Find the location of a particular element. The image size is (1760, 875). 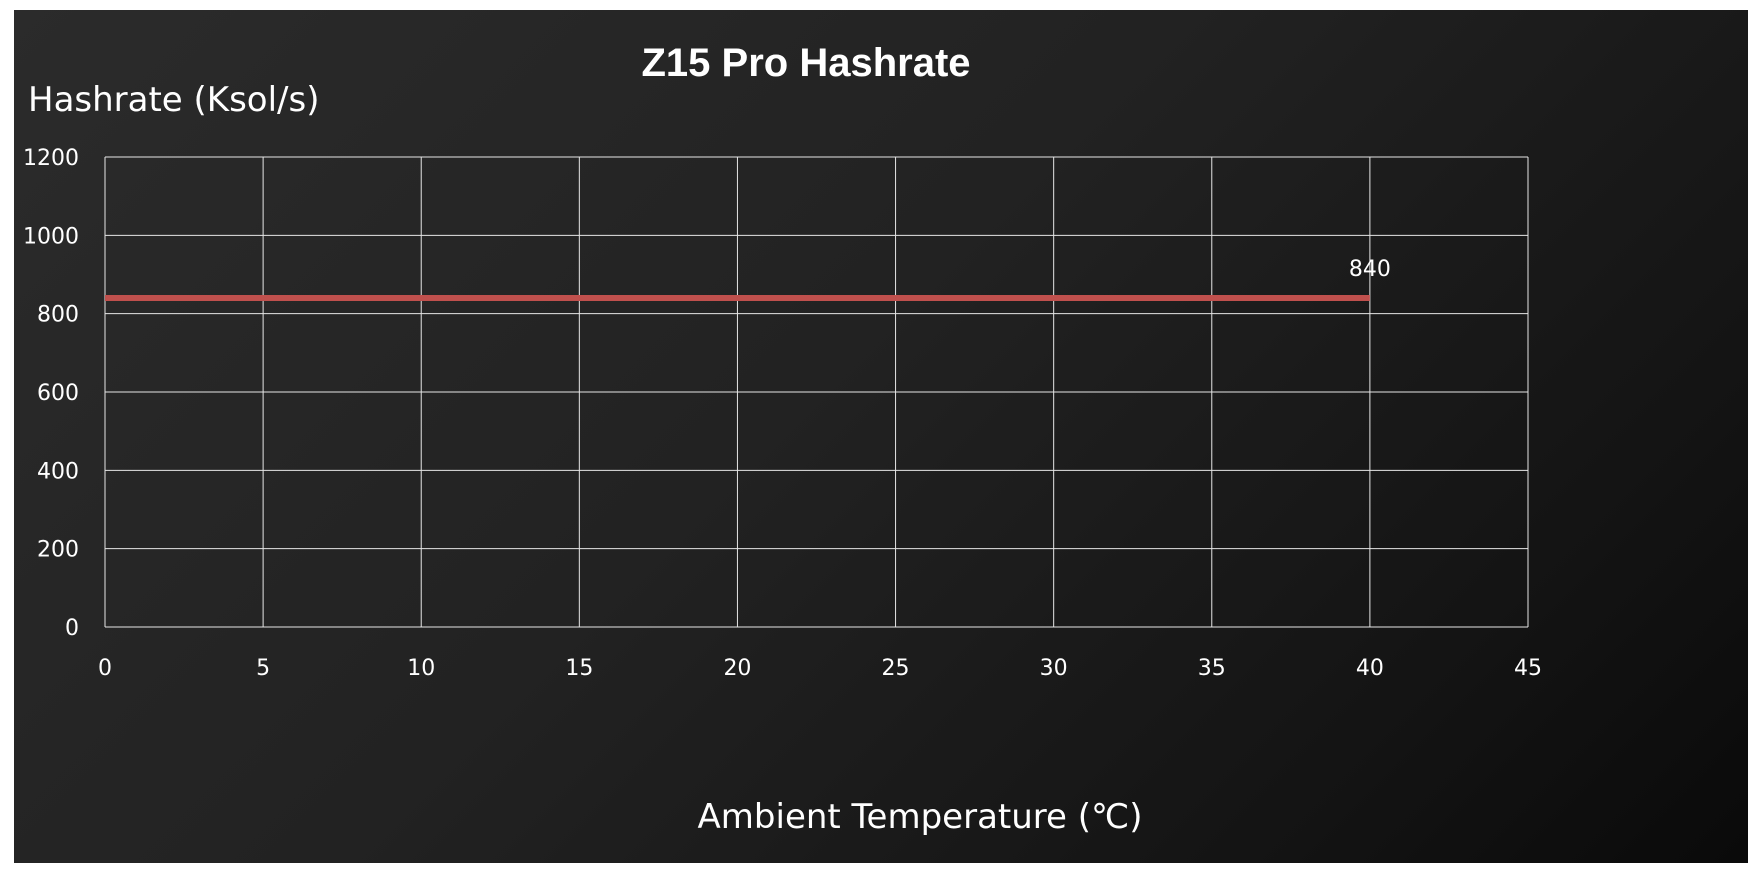

x-tick-label: 20 is located at coordinates (737, 668).